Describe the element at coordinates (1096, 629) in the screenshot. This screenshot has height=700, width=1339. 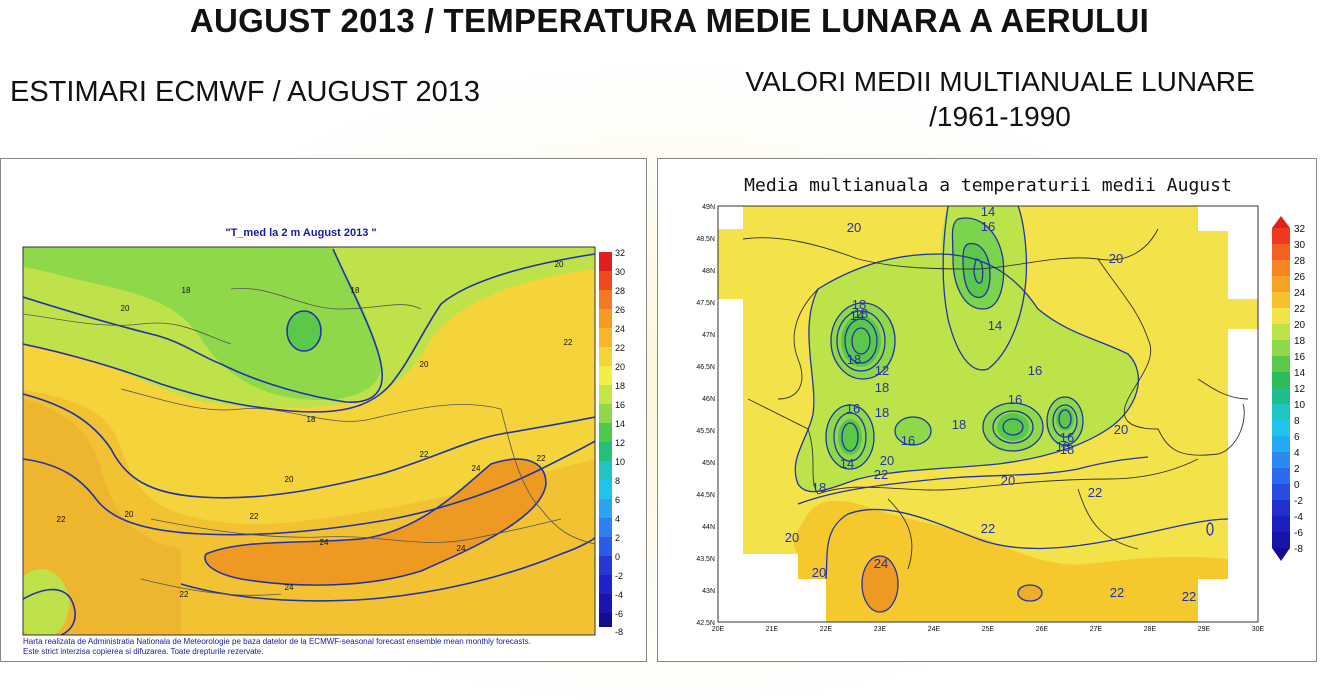
I see `lon-label: 27E` at that location.